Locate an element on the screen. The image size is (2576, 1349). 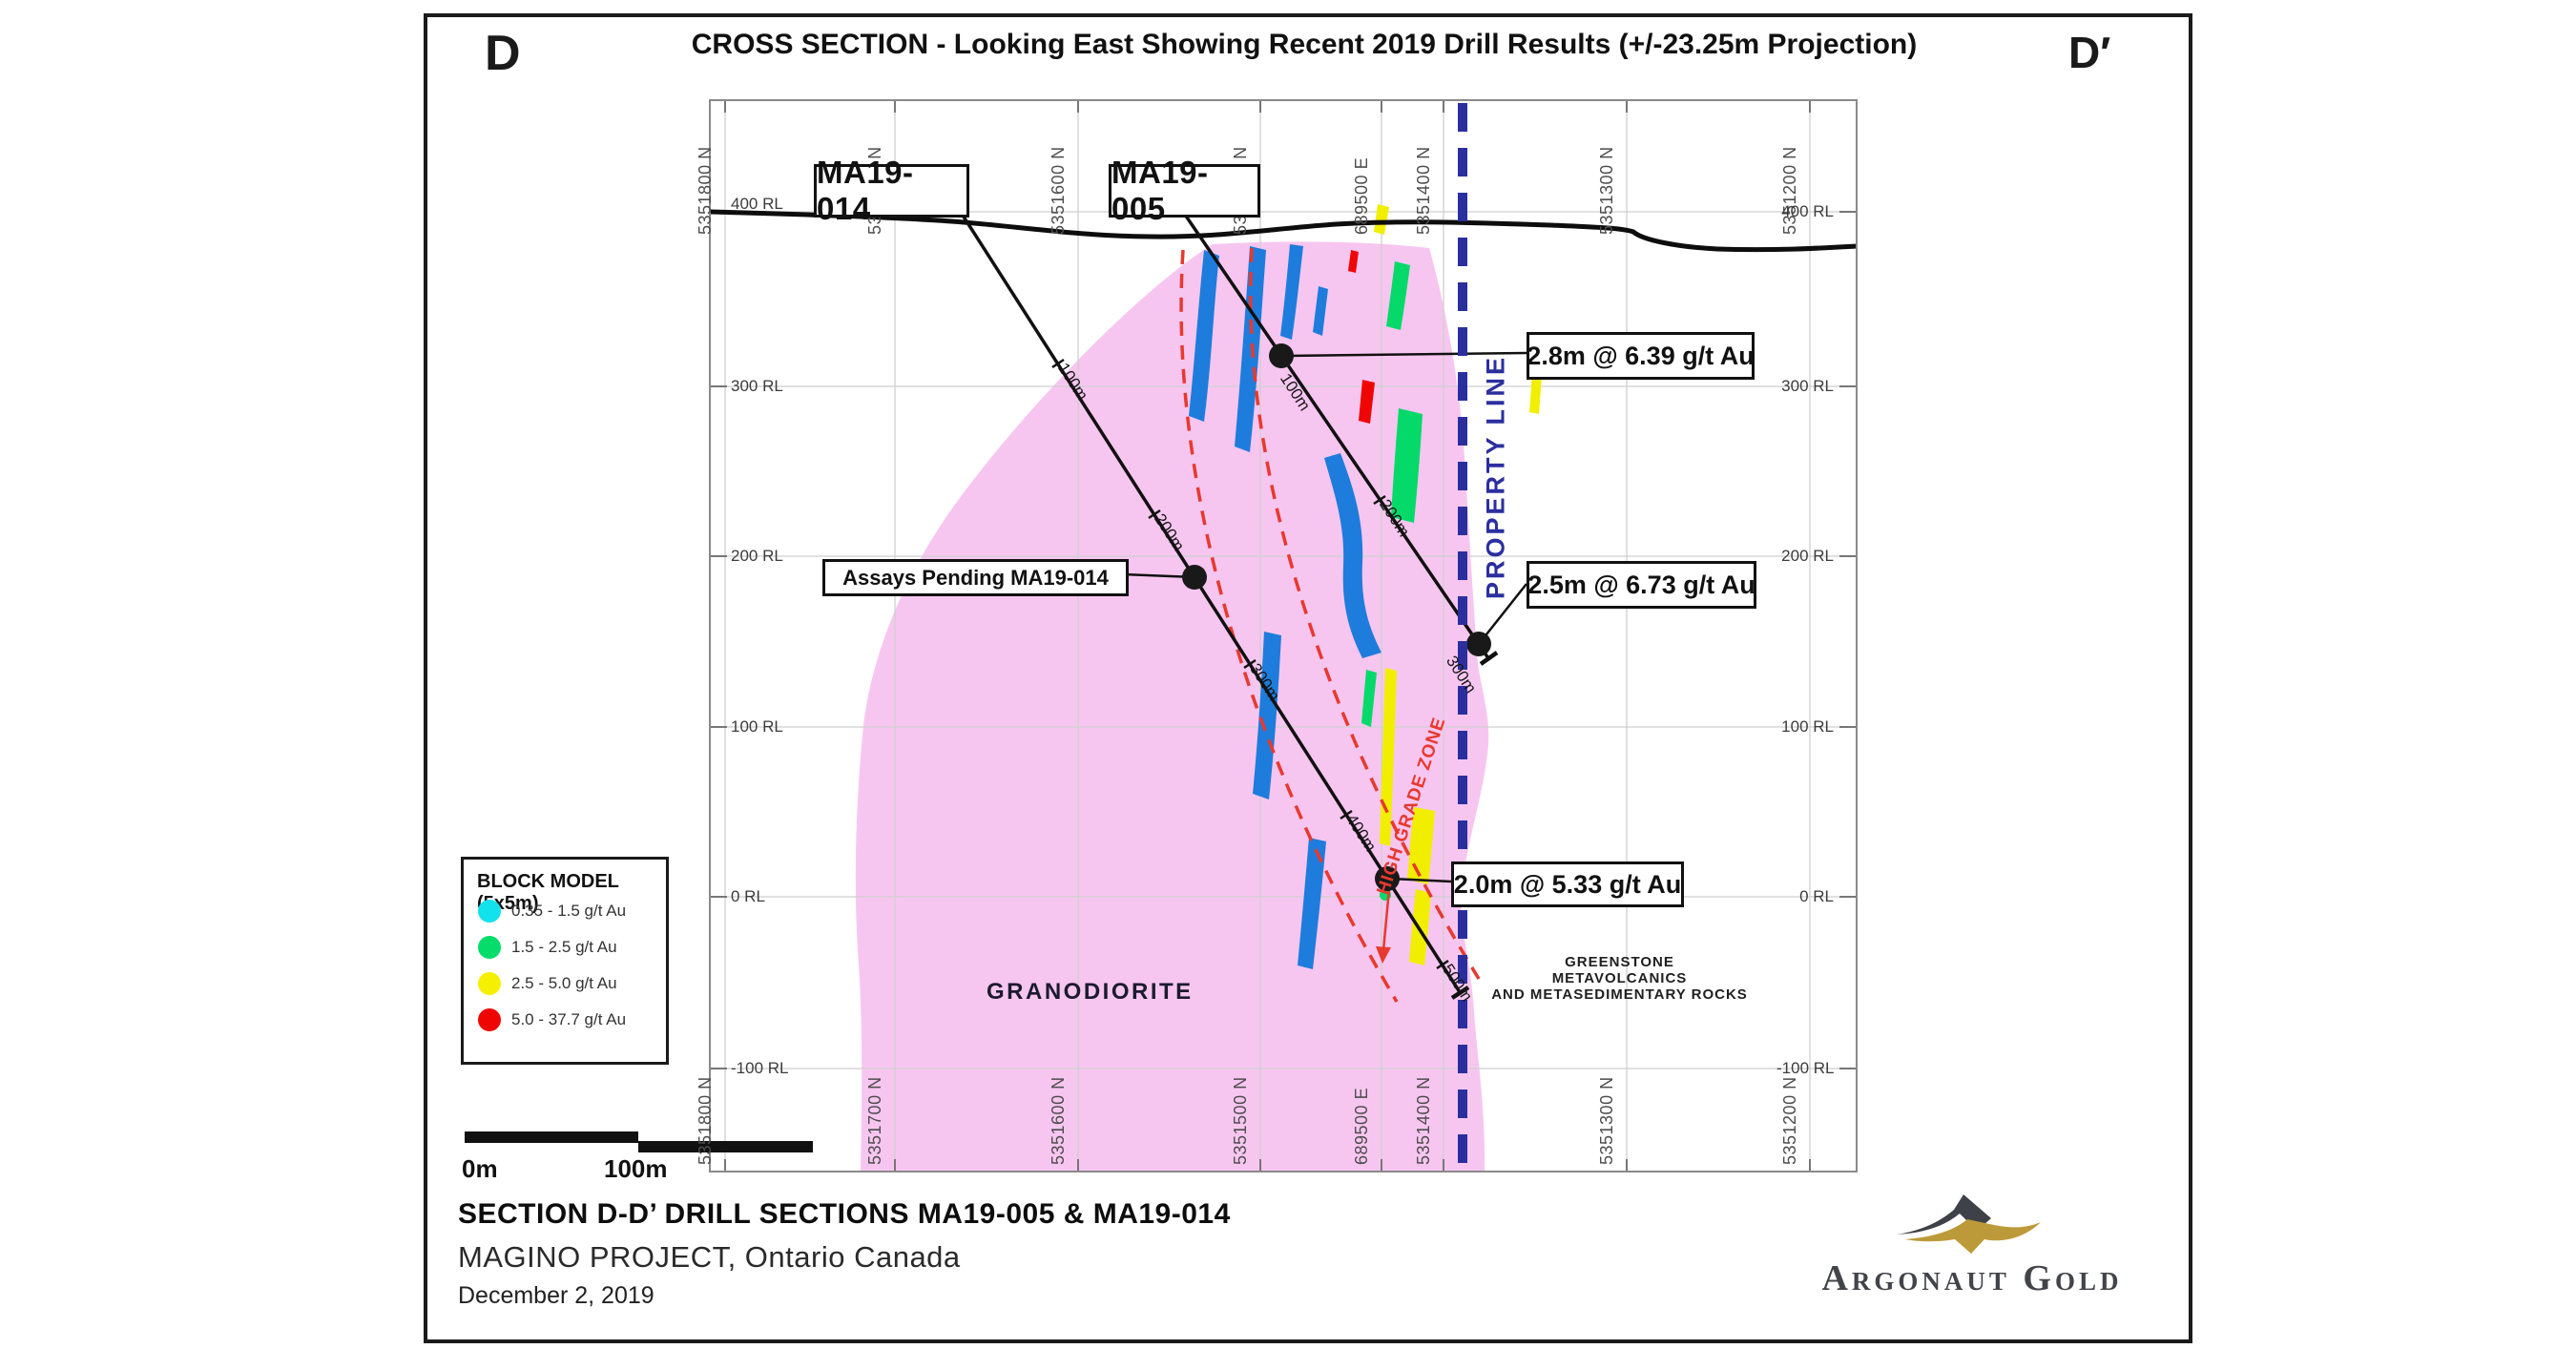
company-name: Argonaut Gold is located at coordinates (1972, 1278).